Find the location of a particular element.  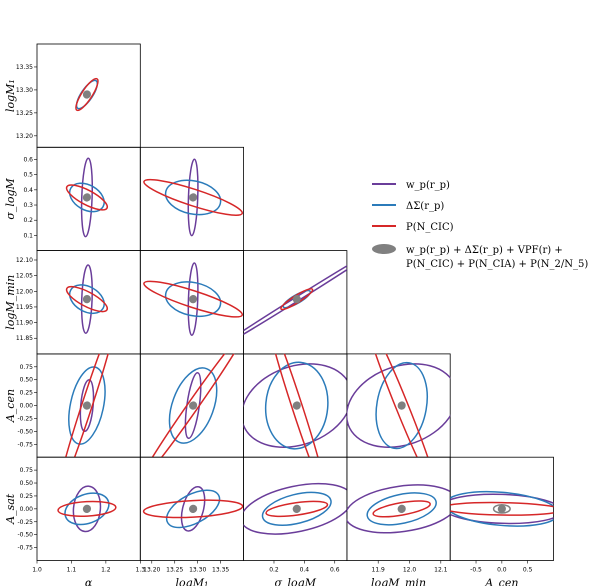

legend-entry: ΔΣ(r_p) is located at coordinates (425, 206).